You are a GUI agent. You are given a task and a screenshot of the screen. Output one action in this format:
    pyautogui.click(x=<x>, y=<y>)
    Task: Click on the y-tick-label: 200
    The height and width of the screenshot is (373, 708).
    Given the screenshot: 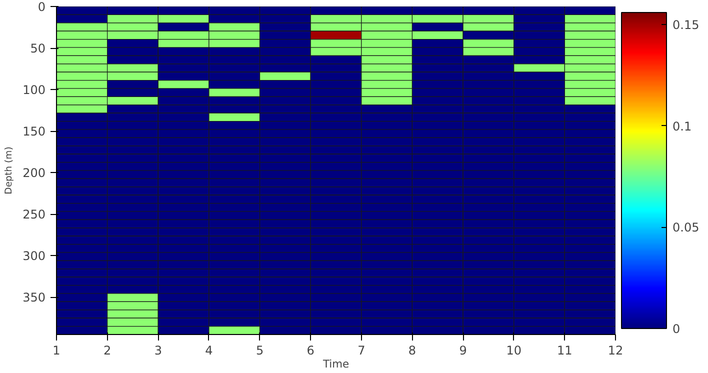 What is the action you would take?
    pyautogui.click(x=34, y=173)
    